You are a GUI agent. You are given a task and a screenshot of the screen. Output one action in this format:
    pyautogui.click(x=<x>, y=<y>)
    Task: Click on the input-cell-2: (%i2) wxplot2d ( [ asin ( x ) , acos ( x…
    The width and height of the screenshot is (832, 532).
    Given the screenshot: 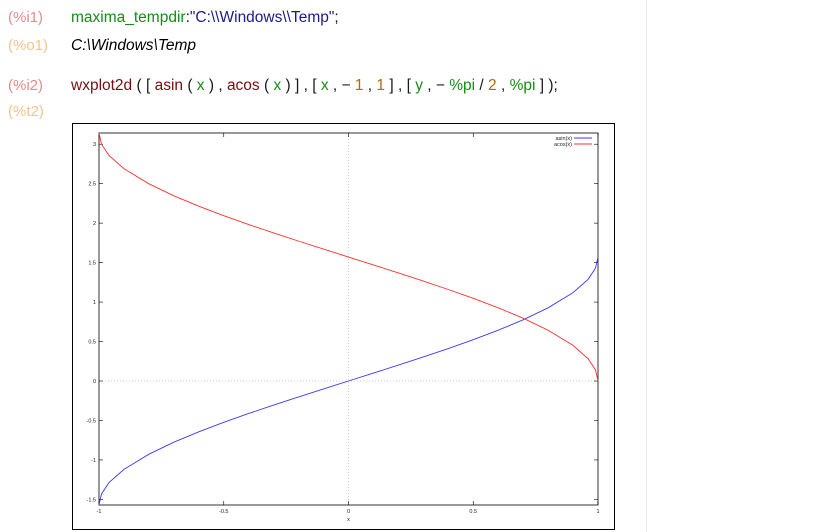 What is the action you would take?
    pyautogui.click(x=323, y=86)
    